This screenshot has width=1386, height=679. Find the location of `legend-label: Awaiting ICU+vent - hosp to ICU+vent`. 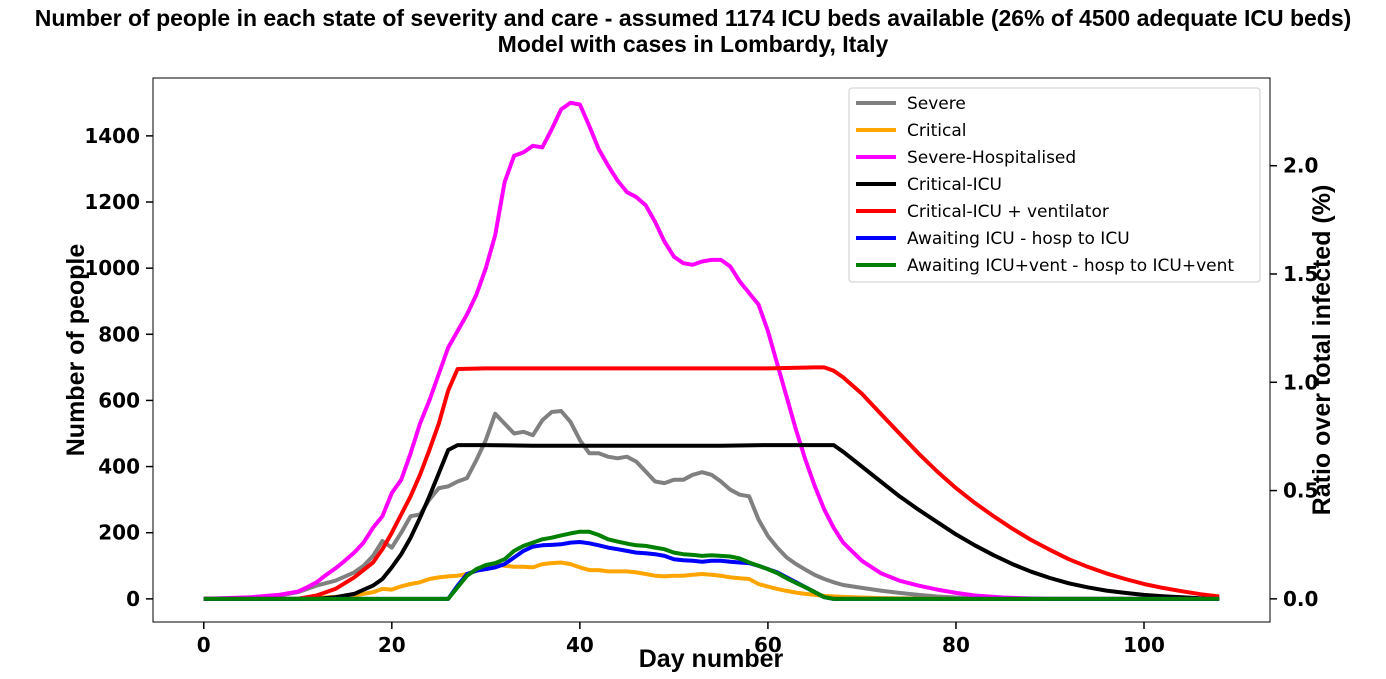

legend-label: Awaiting ICU+vent - hosp to ICU+vent is located at coordinates (1070, 266).